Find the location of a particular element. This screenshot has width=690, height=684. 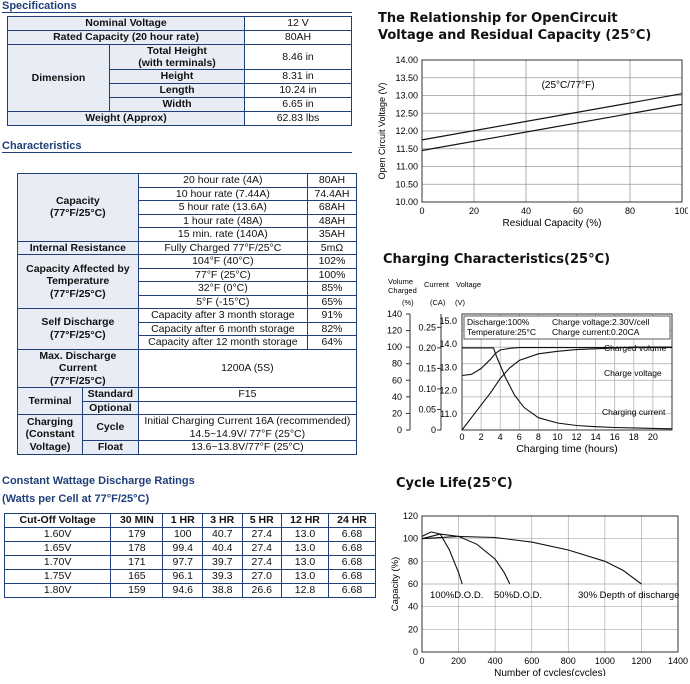

wattage-cell: 100 is located at coordinates (182, 534).